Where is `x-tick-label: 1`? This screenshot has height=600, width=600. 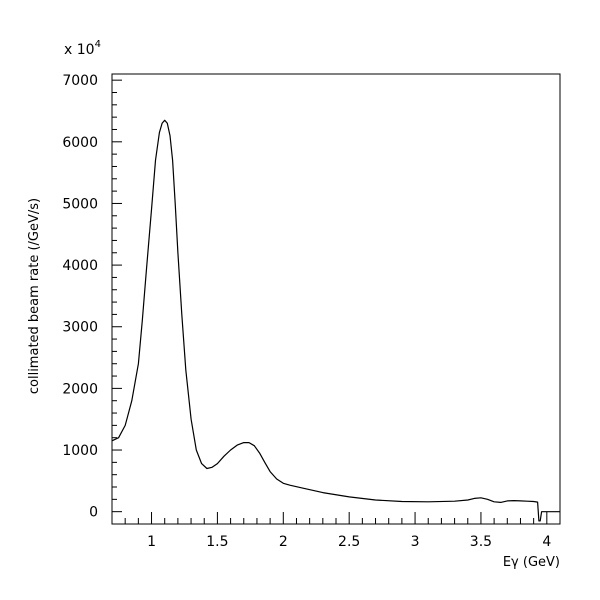 x-tick-label: 1 is located at coordinates (151, 542).